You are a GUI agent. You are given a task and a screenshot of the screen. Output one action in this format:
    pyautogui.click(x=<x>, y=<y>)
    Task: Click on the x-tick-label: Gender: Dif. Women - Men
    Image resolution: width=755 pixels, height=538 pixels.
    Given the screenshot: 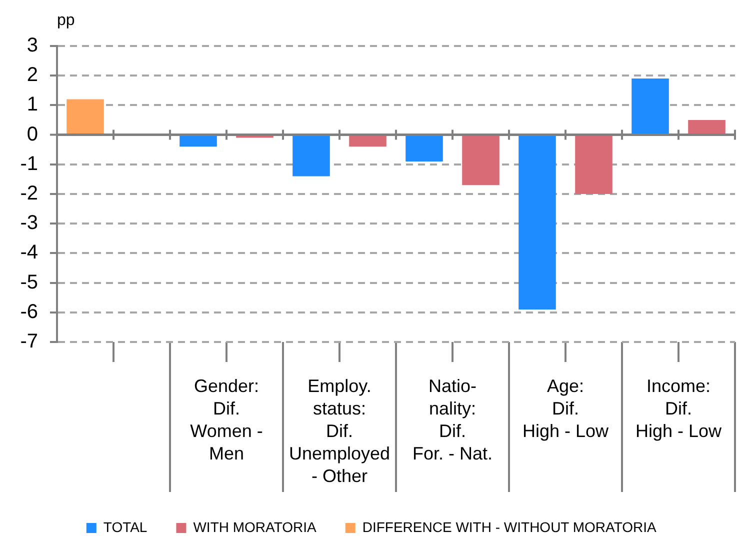 What is the action you would take?
    pyautogui.click(x=226, y=420)
    